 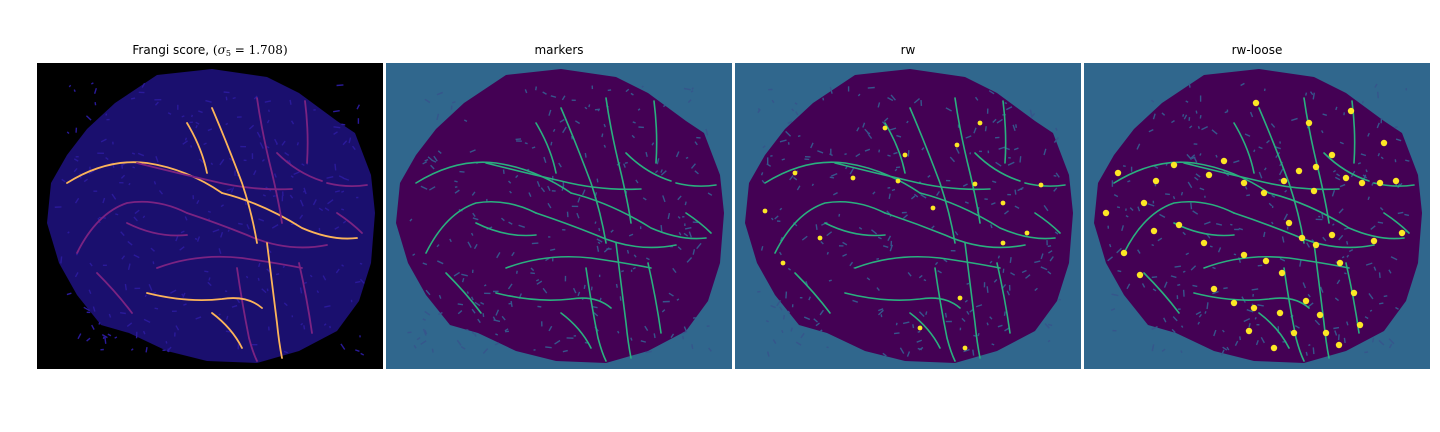 What do you see at coordinates (210, 50) in the screenshot?
I see `frangi-panel-title: Frangi score, (σ5 = 1.708)` at bounding box center [210, 50].